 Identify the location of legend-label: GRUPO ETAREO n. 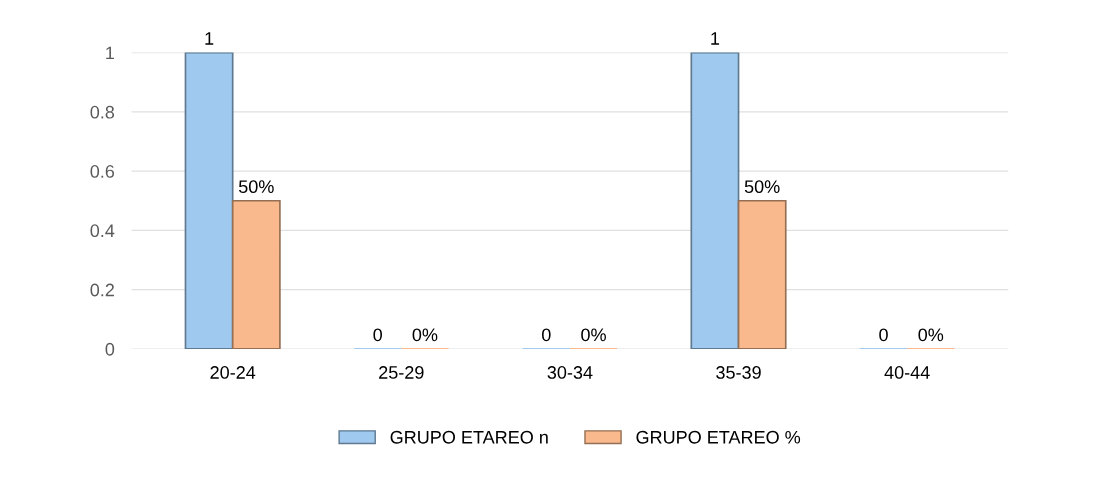
(469, 437).